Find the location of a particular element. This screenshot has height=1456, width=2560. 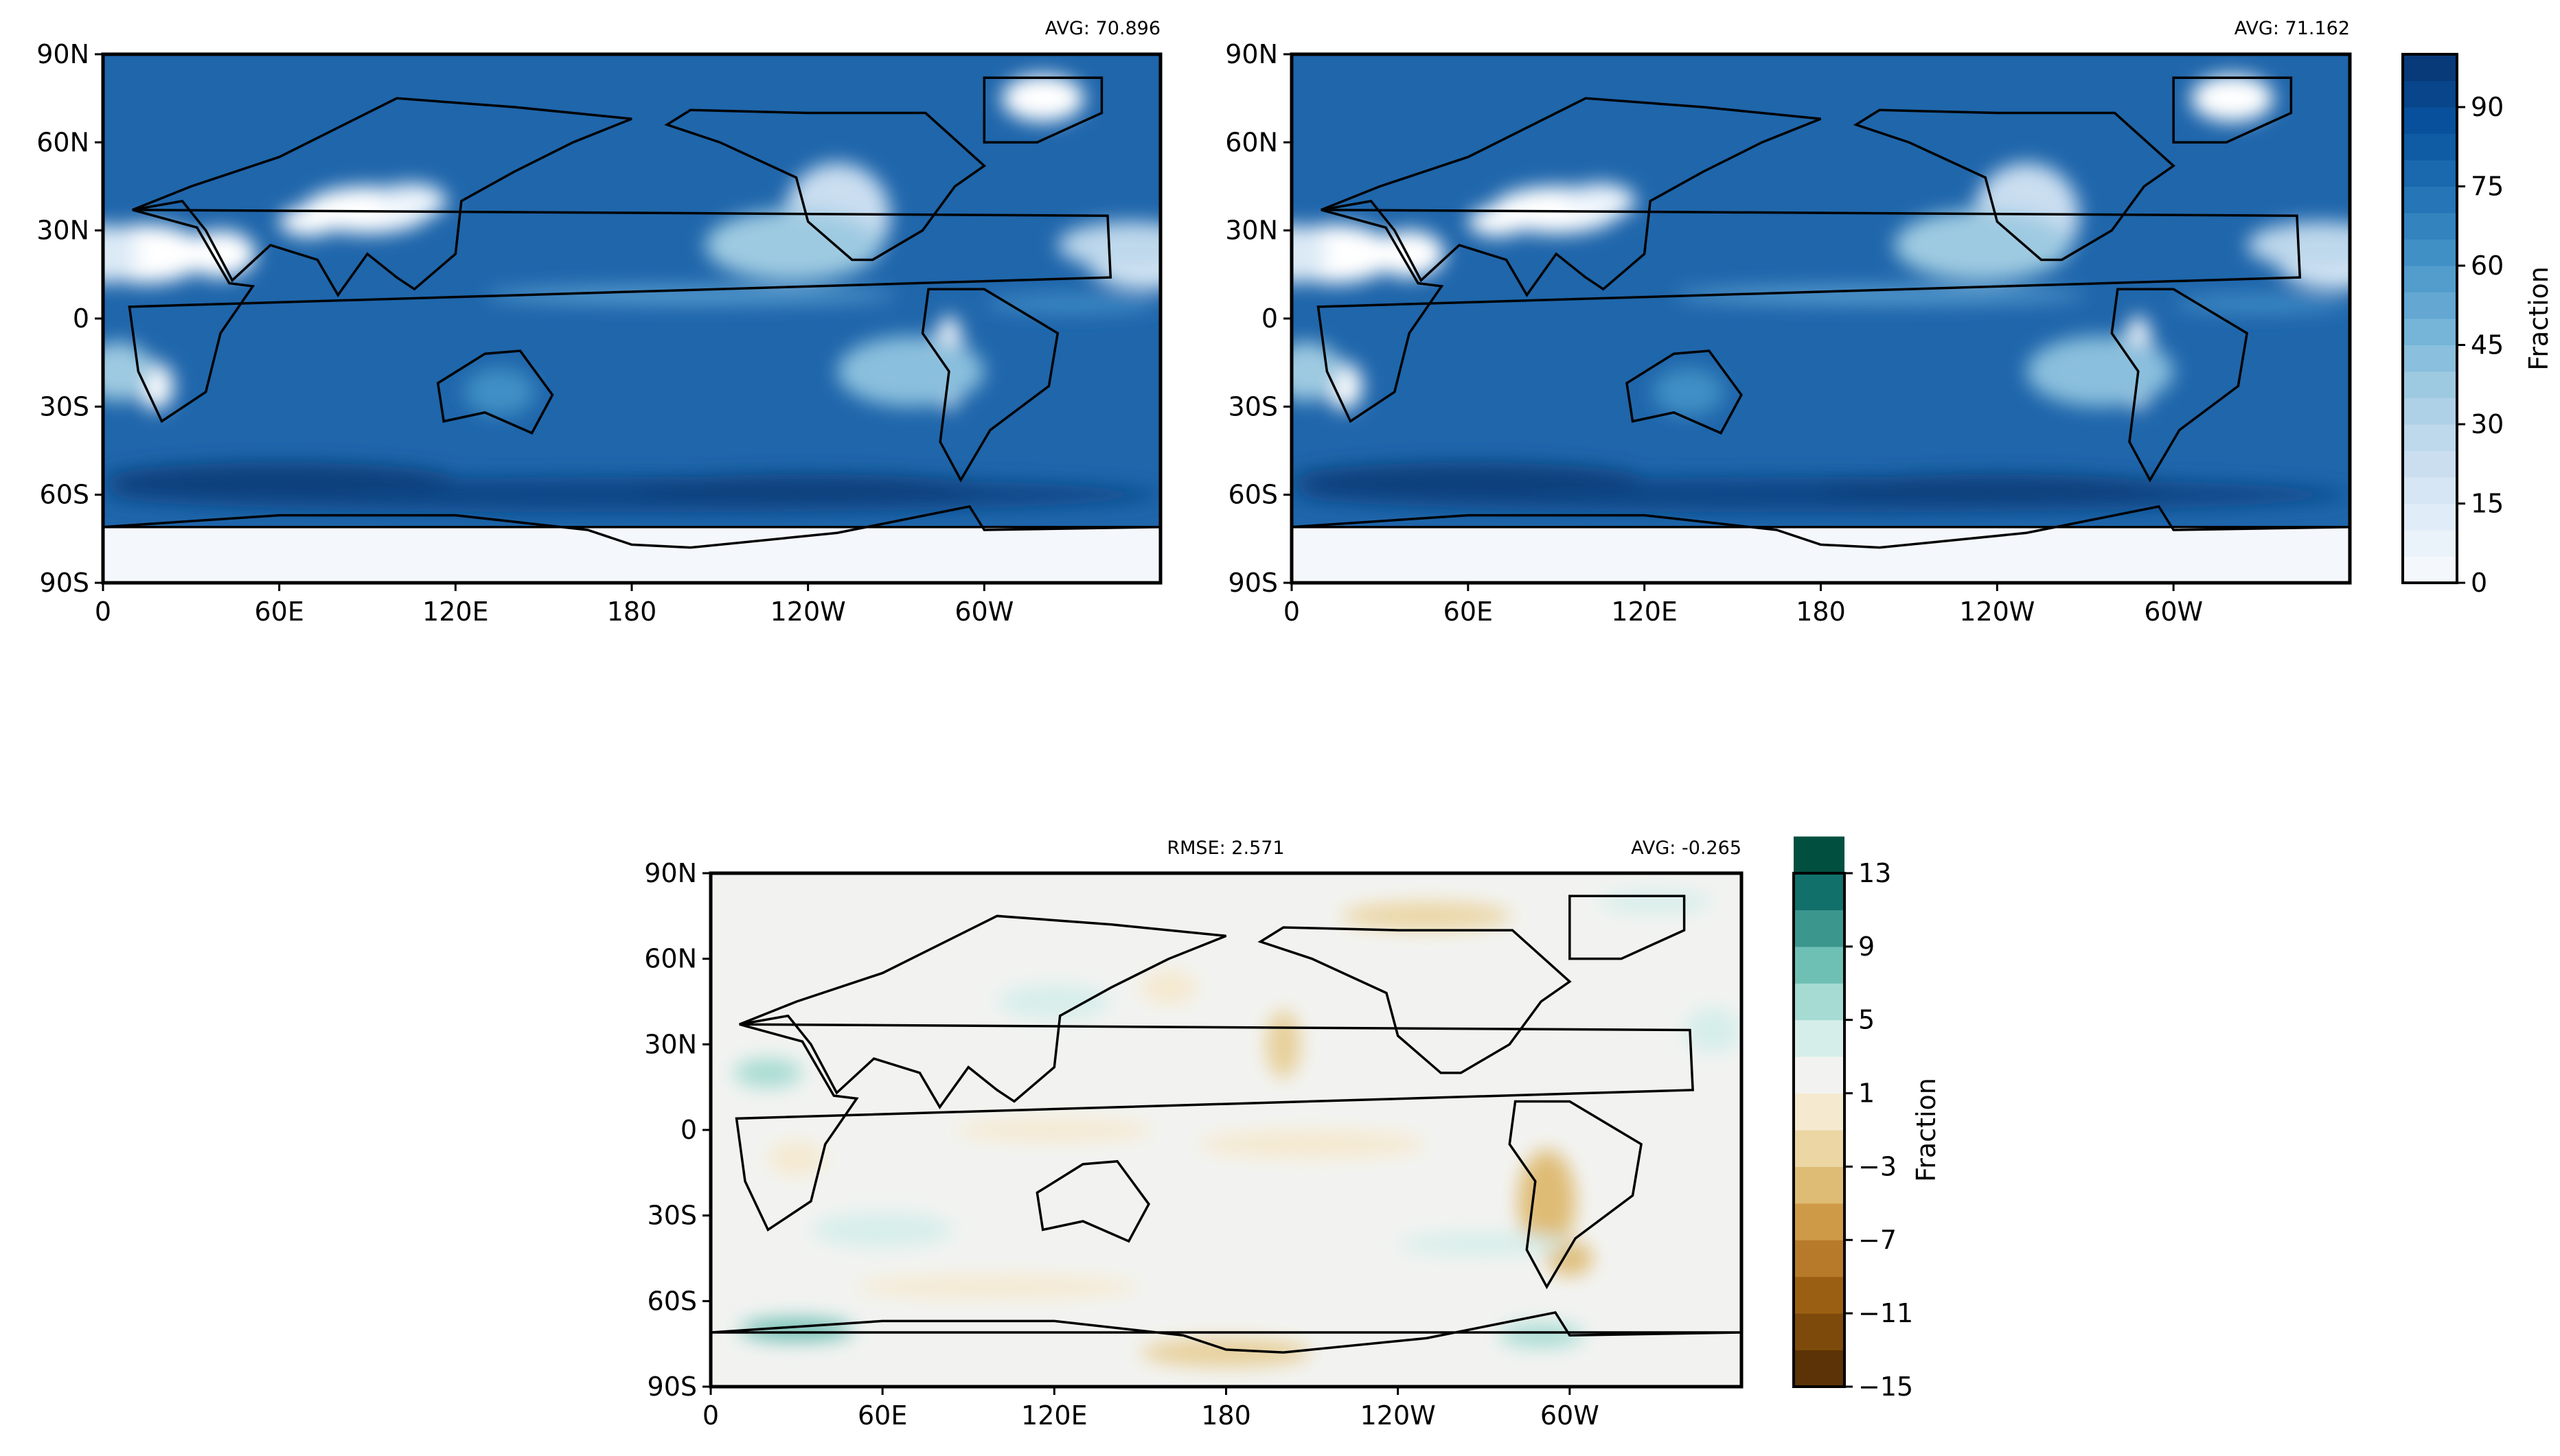

colorbar-tick-label: 1 is located at coordinates (1867, 1093).